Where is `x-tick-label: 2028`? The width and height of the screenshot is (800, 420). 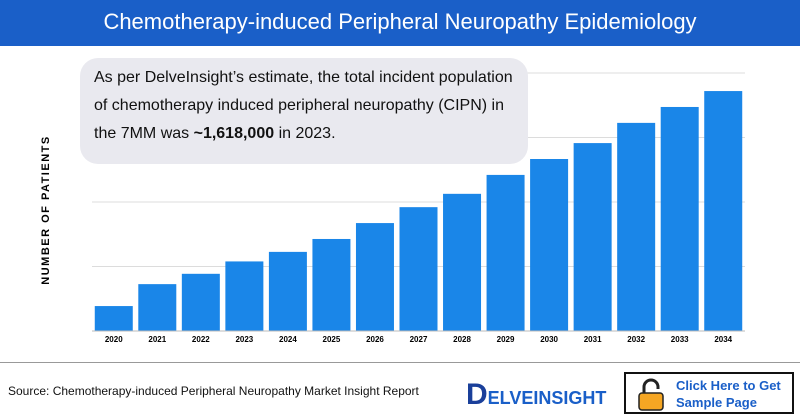 x-tick-label: 2028 is located at coordinates (462, 339).